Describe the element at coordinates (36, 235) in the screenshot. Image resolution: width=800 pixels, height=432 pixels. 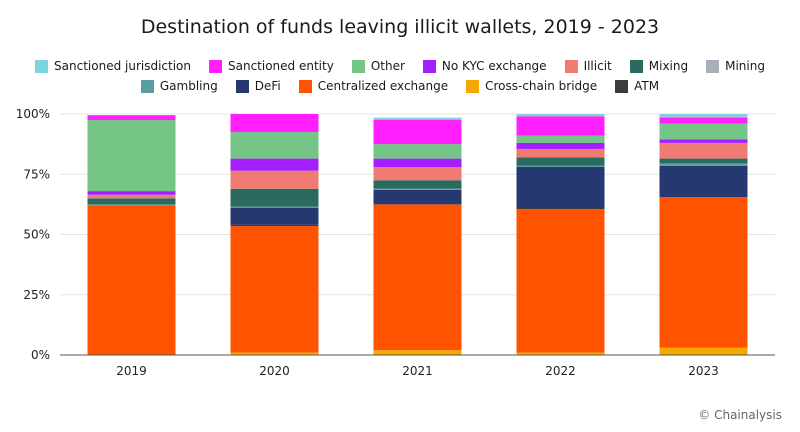
I see `y-tick-label: 50%` at that location.